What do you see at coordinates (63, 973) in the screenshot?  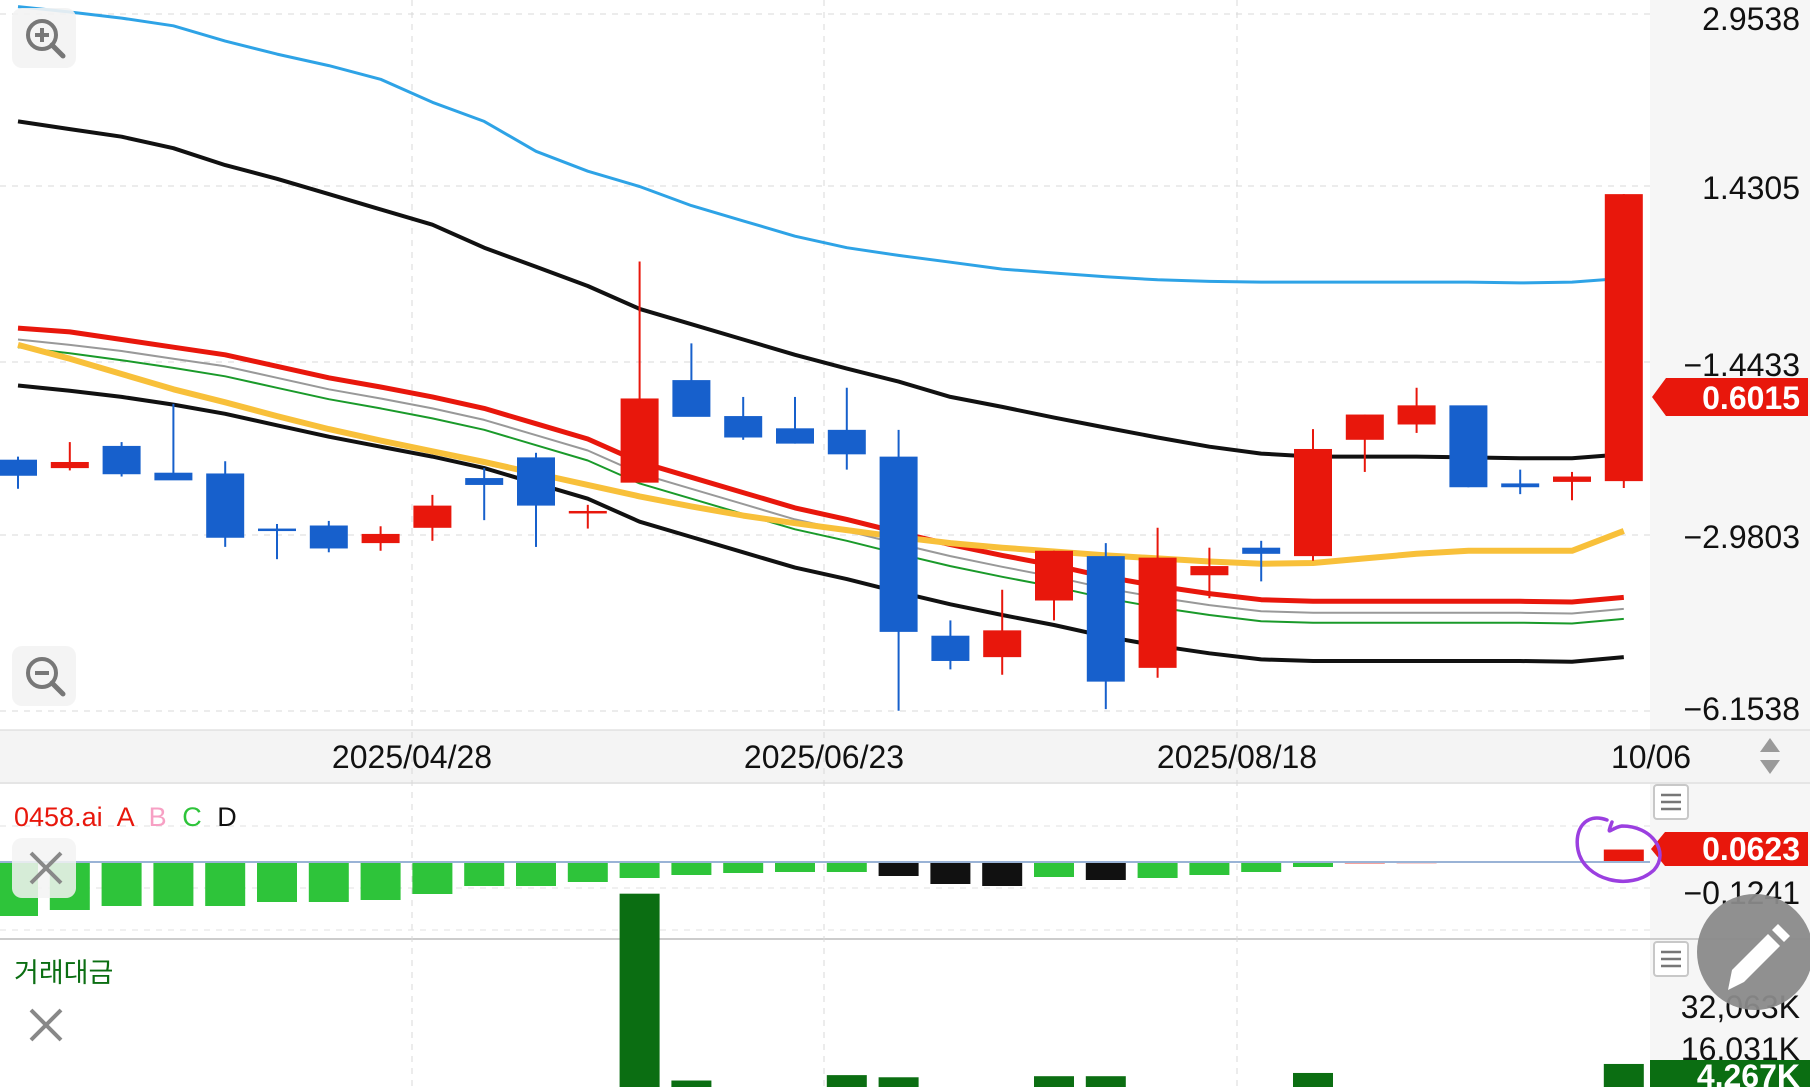 I see `volume-title: 거래대금` at bounding box center [63, 973].